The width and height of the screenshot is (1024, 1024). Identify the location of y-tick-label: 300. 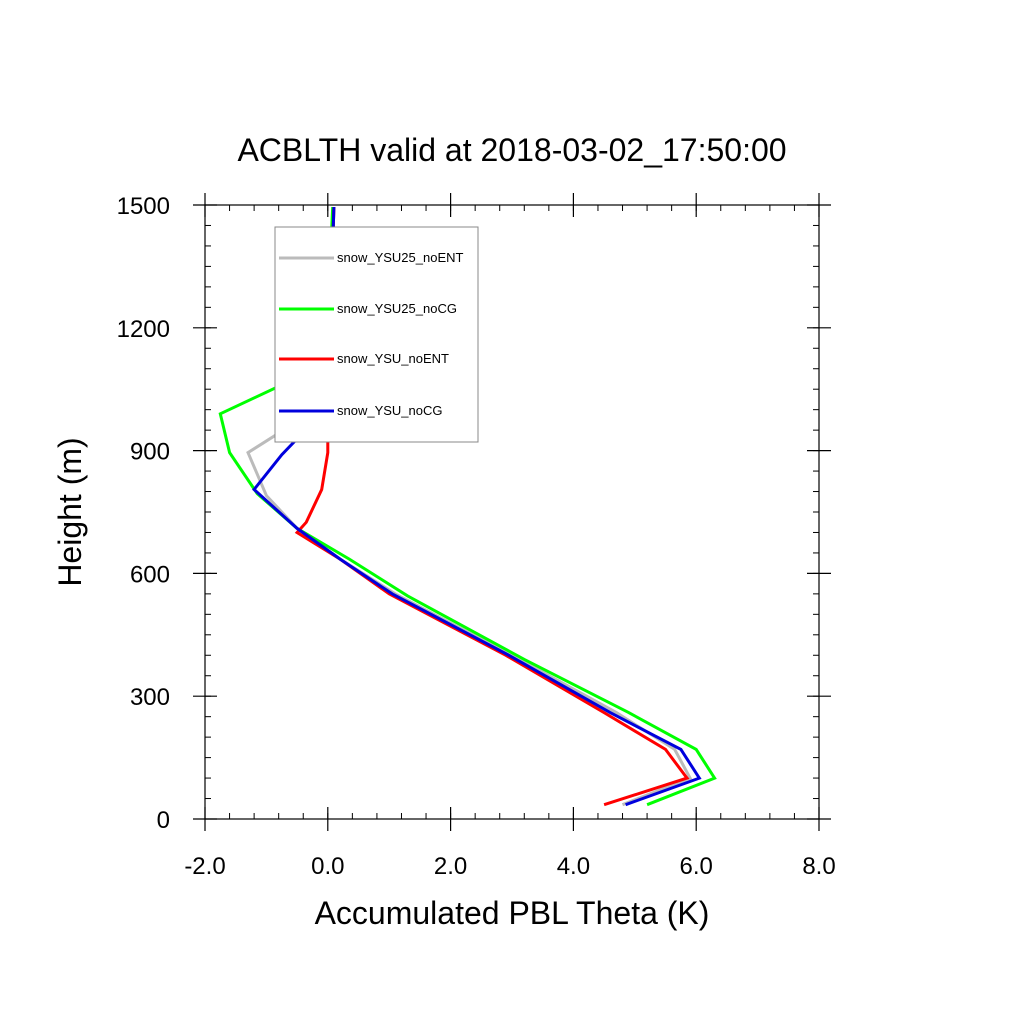
(150, 697).